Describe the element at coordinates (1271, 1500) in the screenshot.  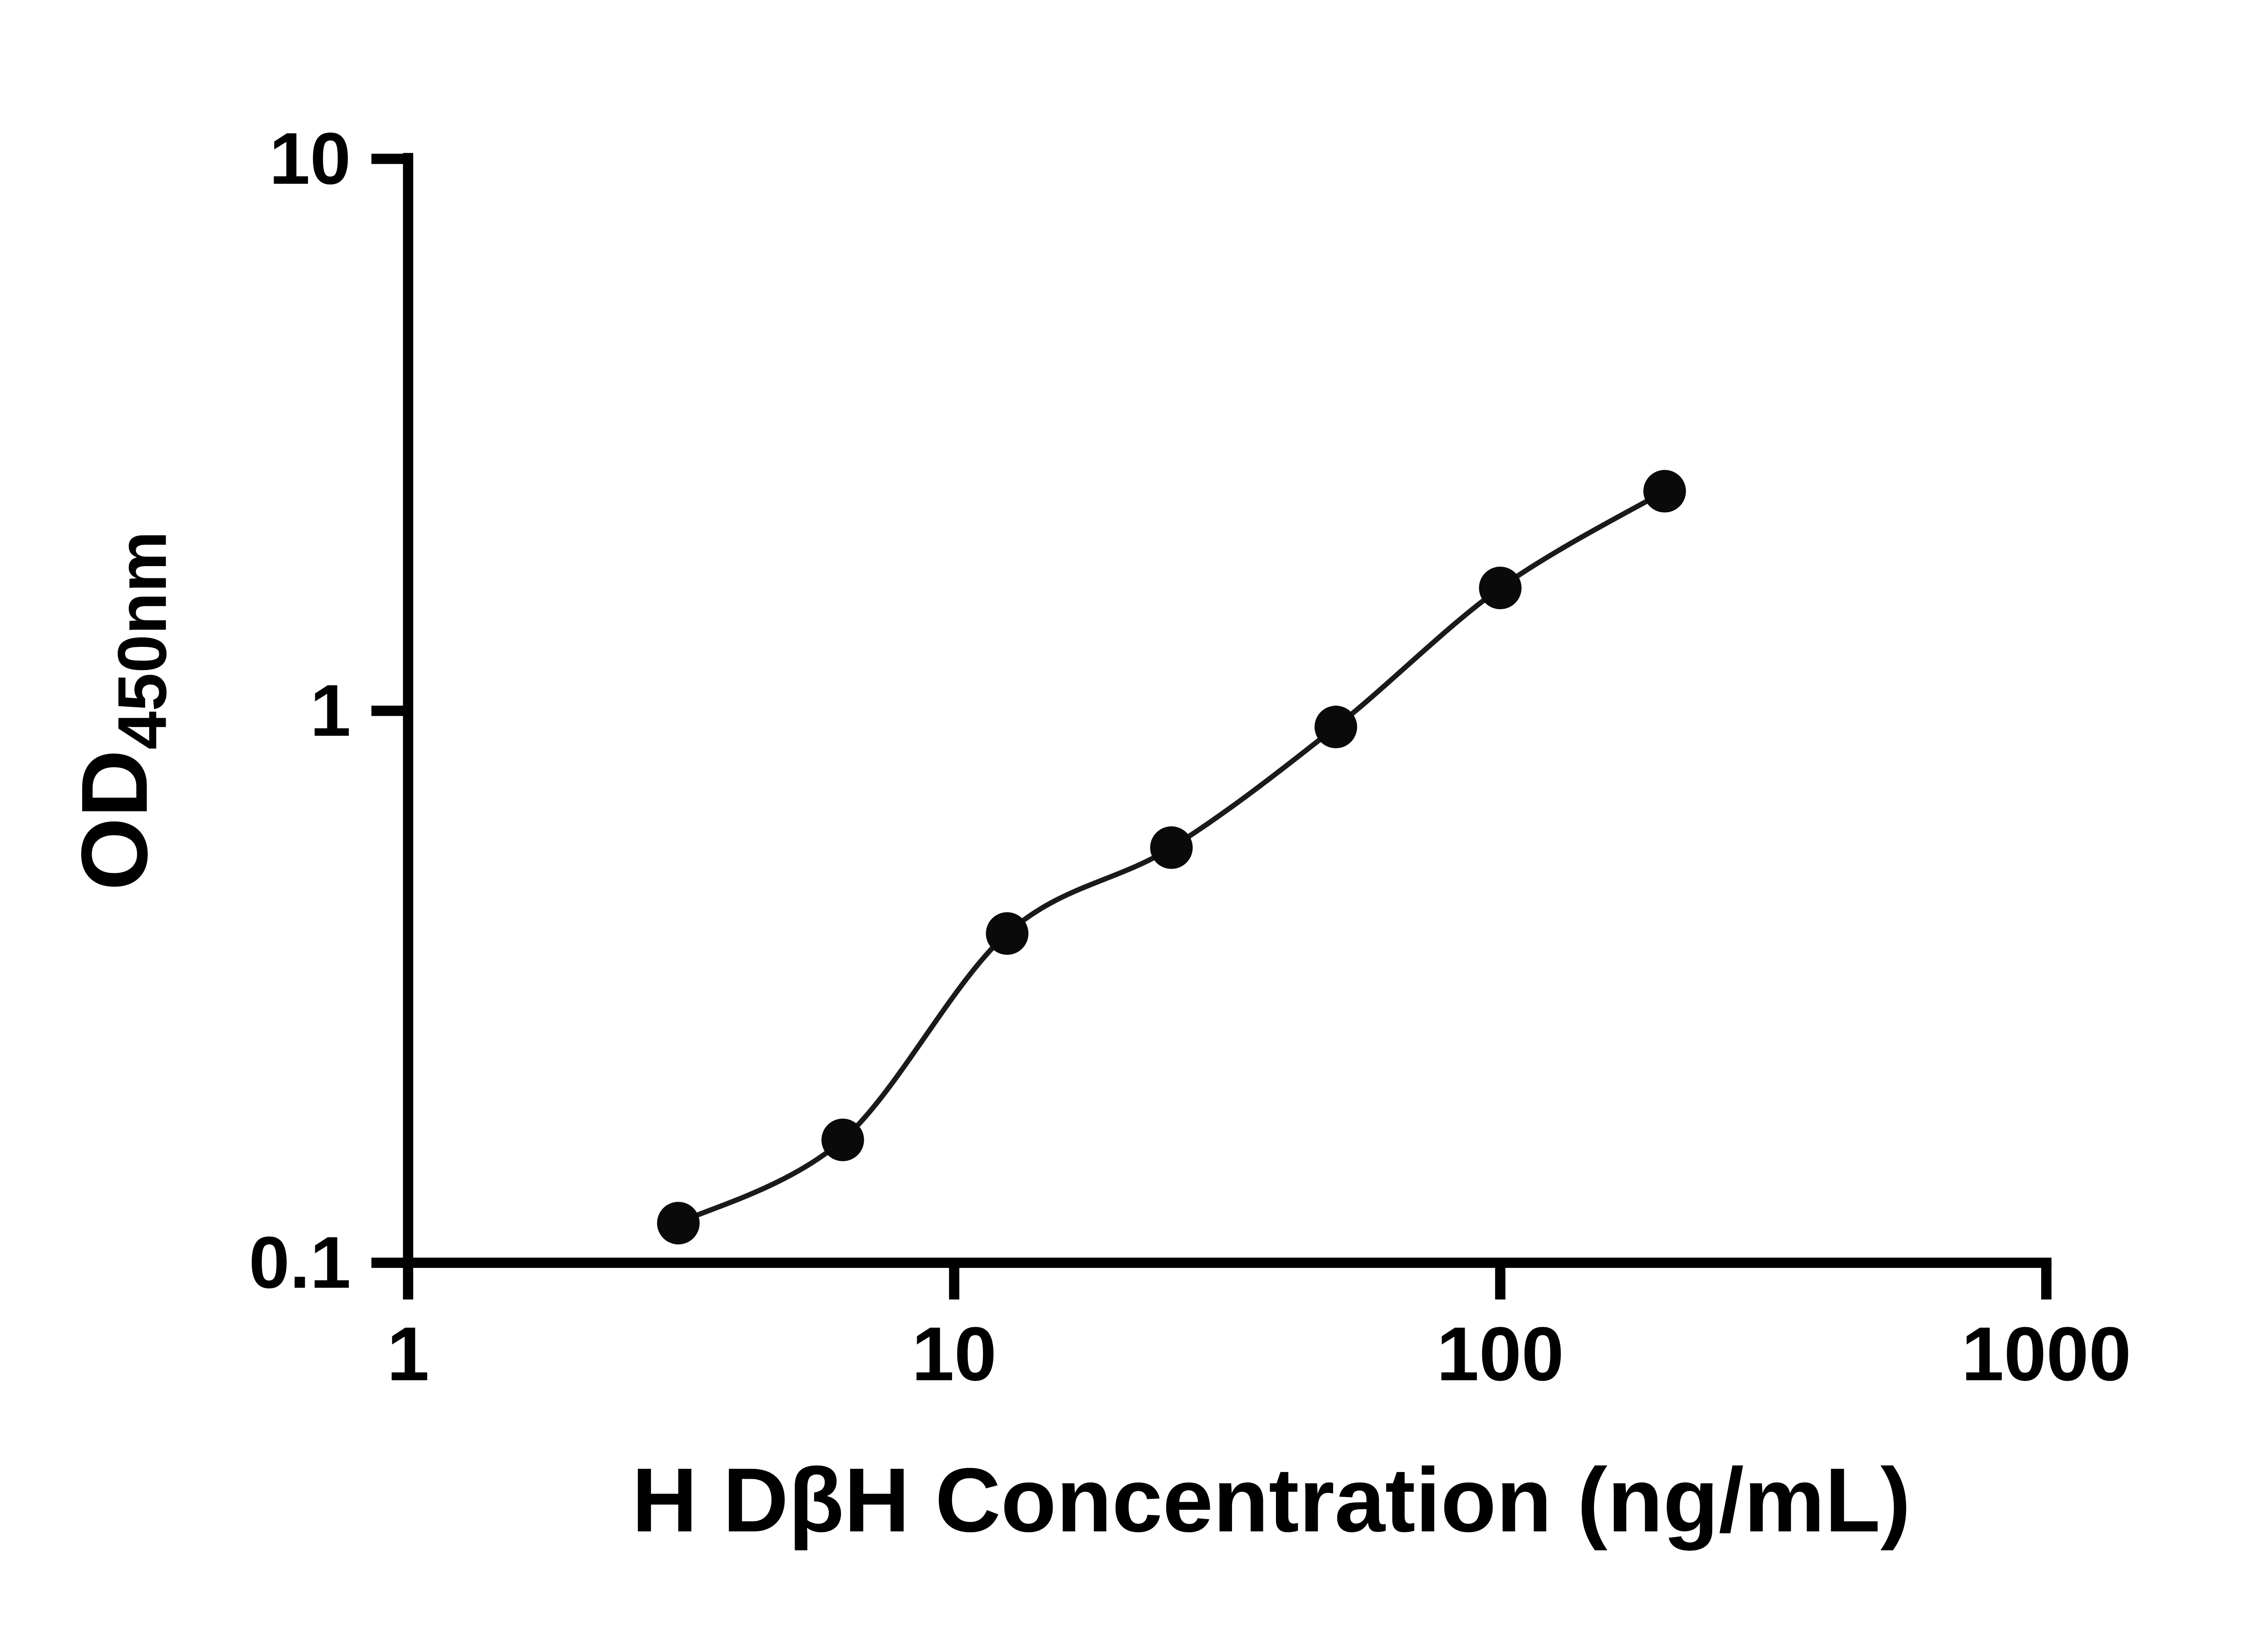
I see `x-axis-title: H DβH Concentration (ng/mL)` at that location.